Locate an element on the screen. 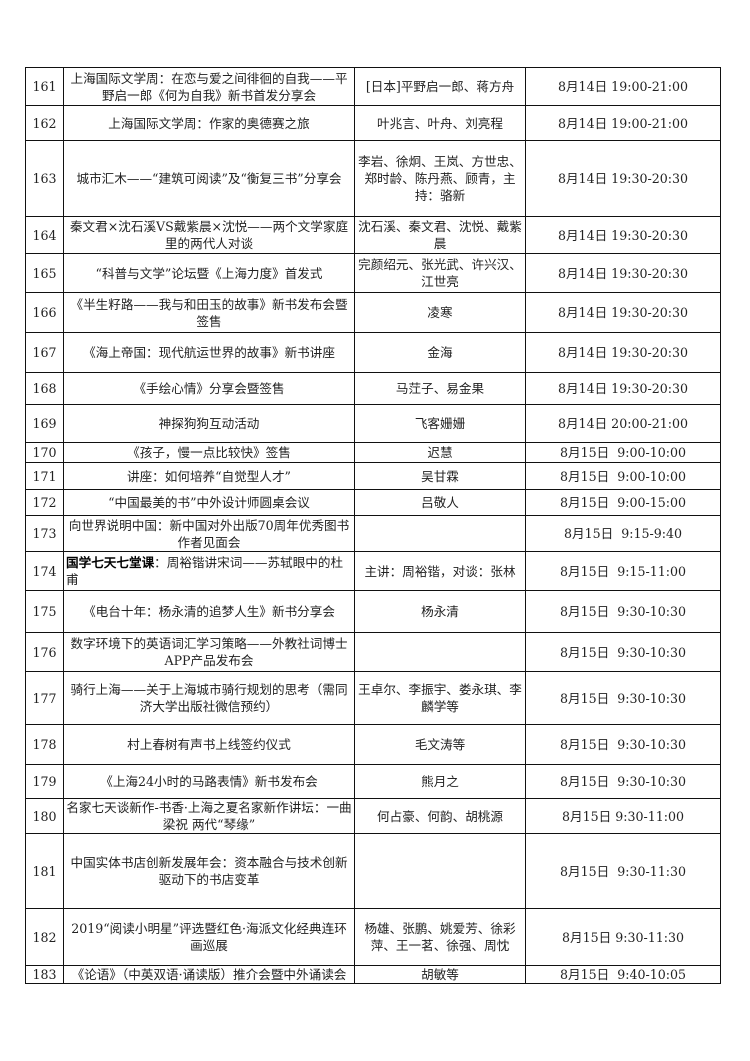 This screenshot has height=1061, width=750. table-row: 168 《手绘心情》分享会暨签售 马茳子、易金果 8月14日 19:30-20:30 is located at coordinates (373, 388).